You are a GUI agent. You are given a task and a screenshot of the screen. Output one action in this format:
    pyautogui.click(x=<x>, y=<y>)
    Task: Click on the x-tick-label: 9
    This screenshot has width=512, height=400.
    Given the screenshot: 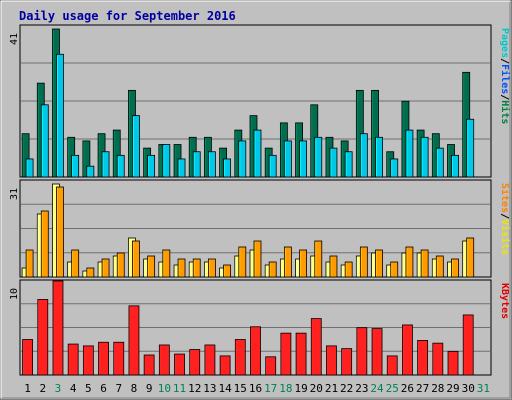 What is the action you would take?
    pyautogui.click(x=149, y=388)
    